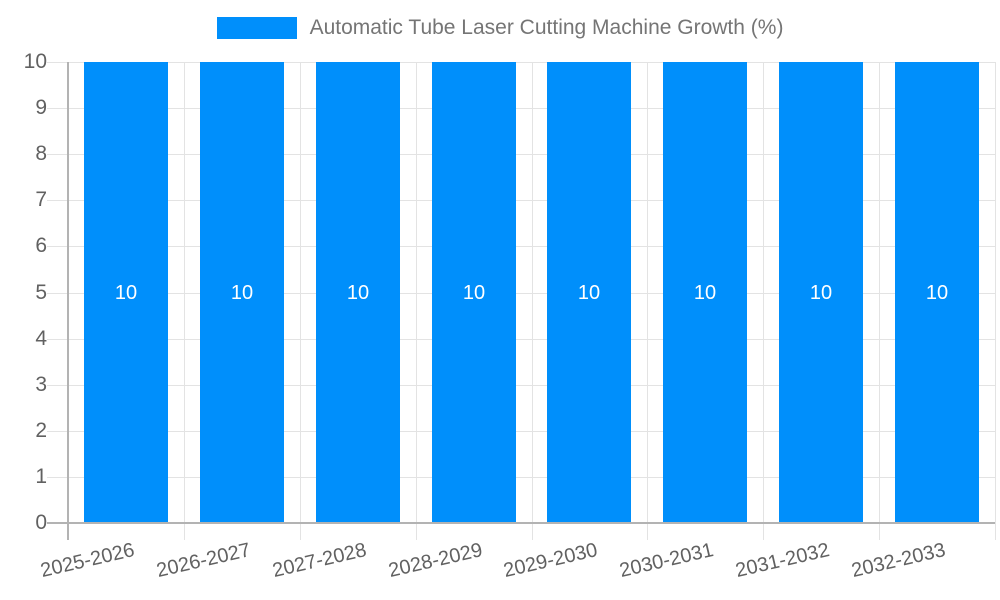 Image resolution: width=1000 pixels, height=600 pixels. Describe the element at coordinates (550, 560) in the screenshot. I see `x-axis-label: 2029-2030` at that location.